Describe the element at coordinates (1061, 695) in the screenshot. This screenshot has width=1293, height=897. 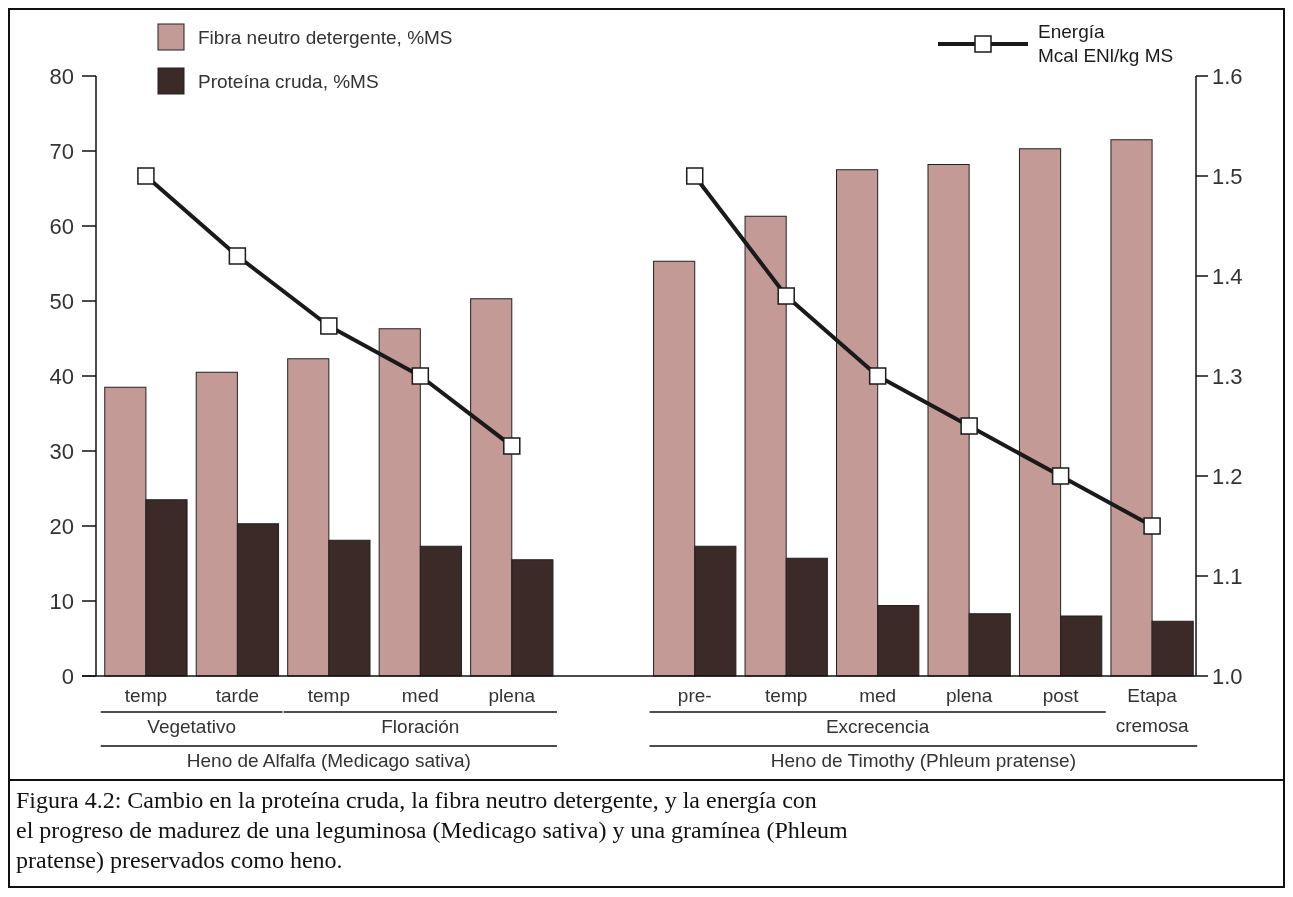
I see `x-tick-label: post` at that location.